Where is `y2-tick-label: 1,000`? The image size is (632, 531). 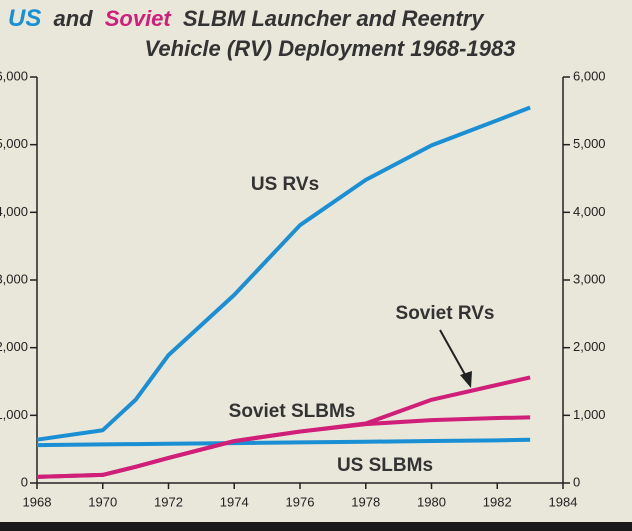
y2-tick-label: 1,000 is located at coordinates (589, 414).